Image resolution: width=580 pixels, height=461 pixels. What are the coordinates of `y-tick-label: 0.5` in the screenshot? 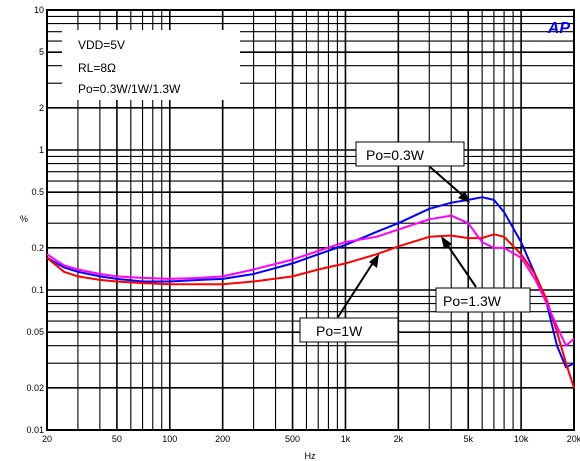 It's located at (37, 192).